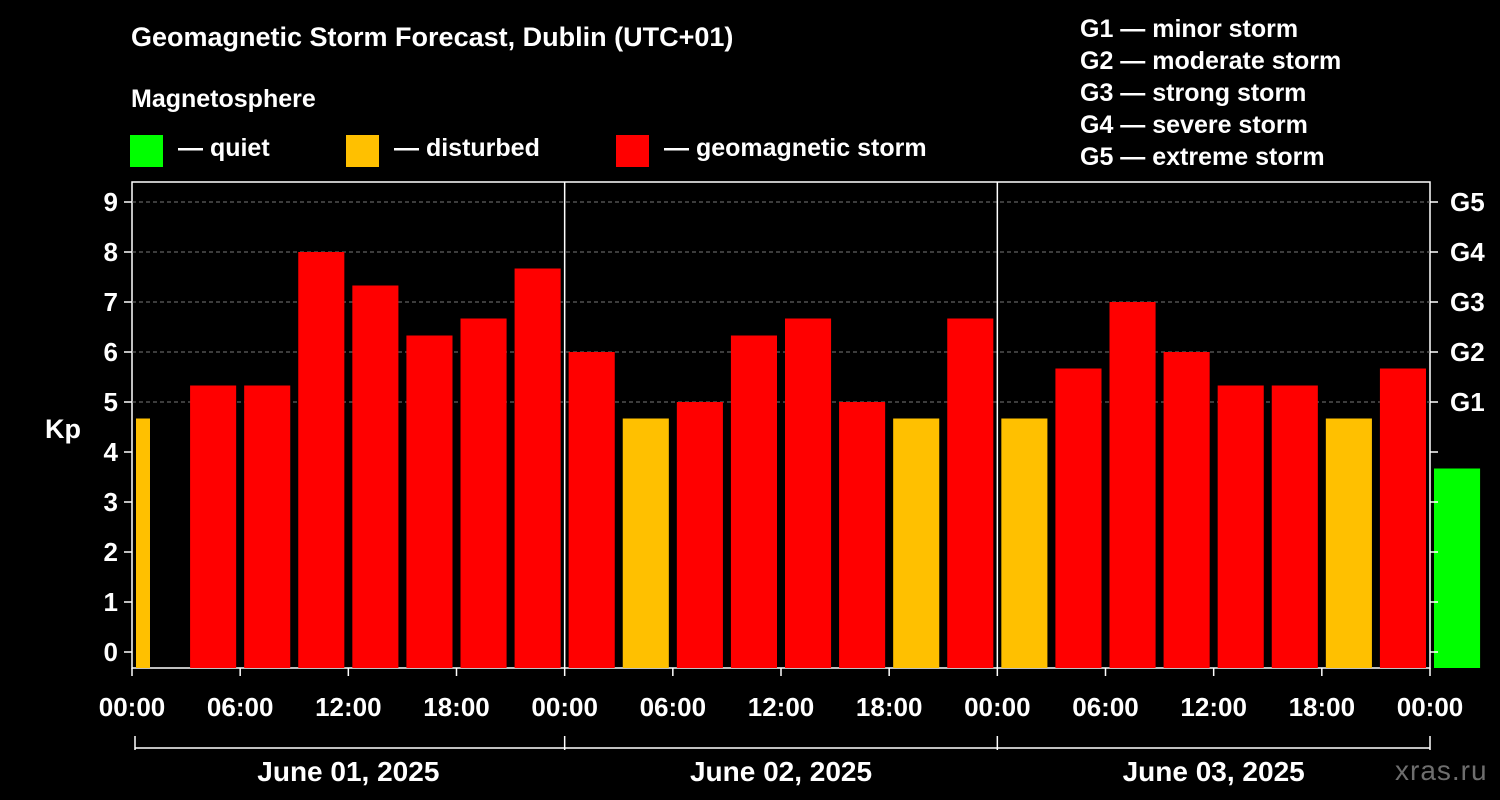  What do you see at coordinates (1193, 93) in the screenshot?
I see `storm-scale-g3: G3 — strong storm` at bounding box center [1193, 93].